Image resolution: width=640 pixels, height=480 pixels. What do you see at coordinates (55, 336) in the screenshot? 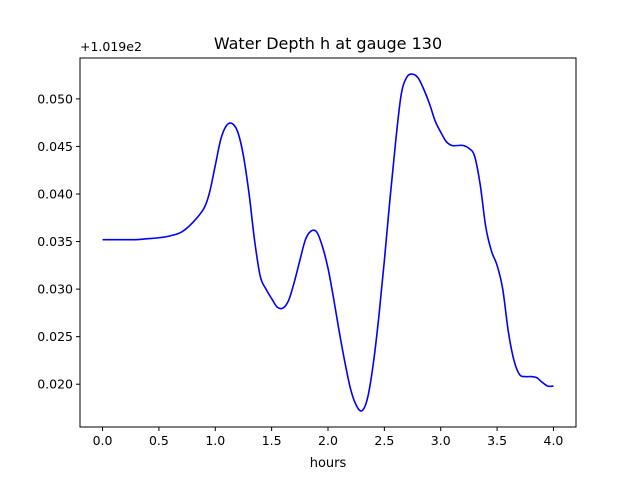
I see `y-tick-label: 0.025` at bounding box center [55, 336].